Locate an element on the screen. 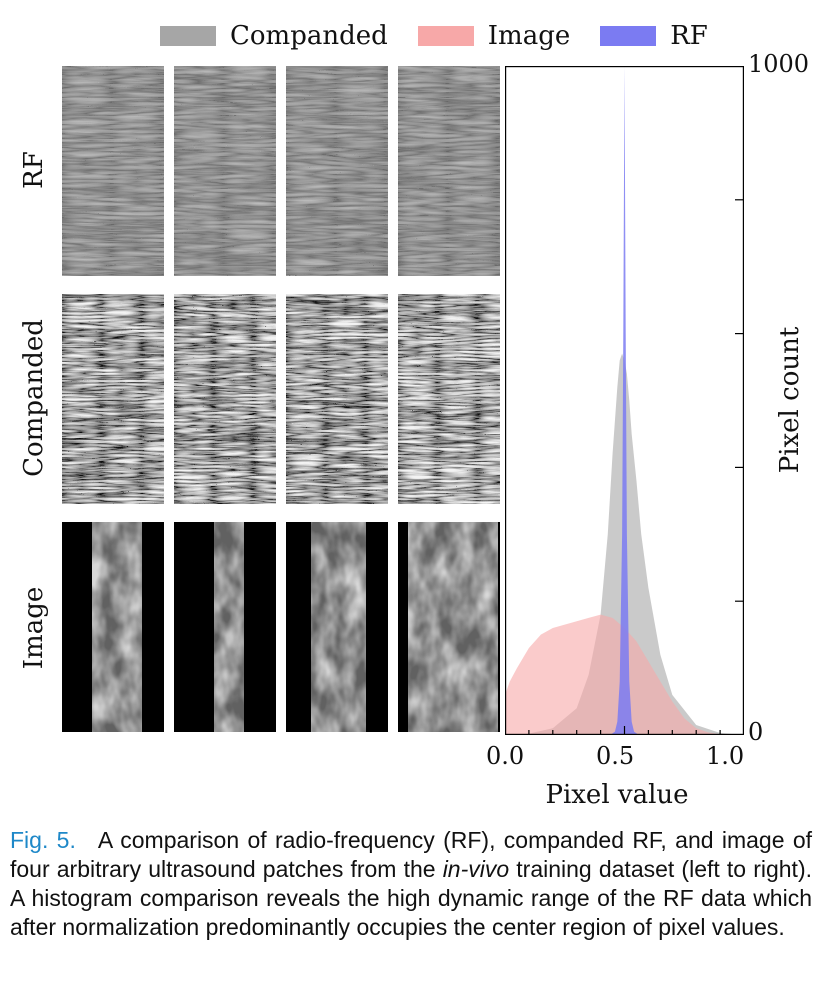 The image size is (825, 983). x-tick-label-1: 1.0 is located at coordinates (725, 756).